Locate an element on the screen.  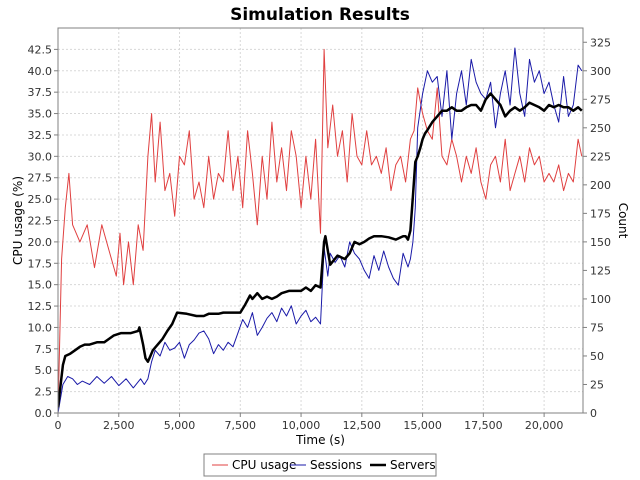
y-axis-left-title: CPU usage (%) is located at coordinates (18, 220).